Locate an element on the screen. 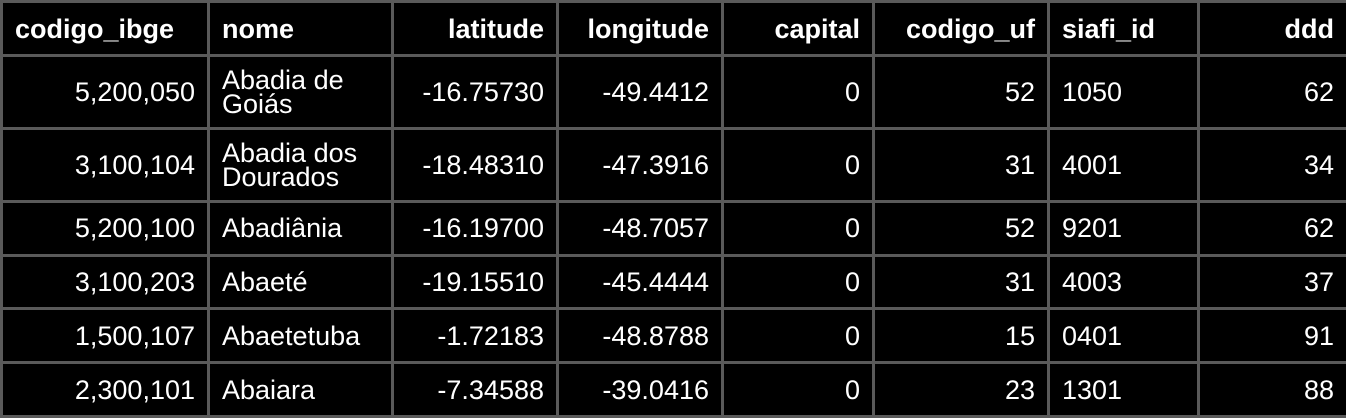  column-header: latitude is located at coordinates (475, 28).